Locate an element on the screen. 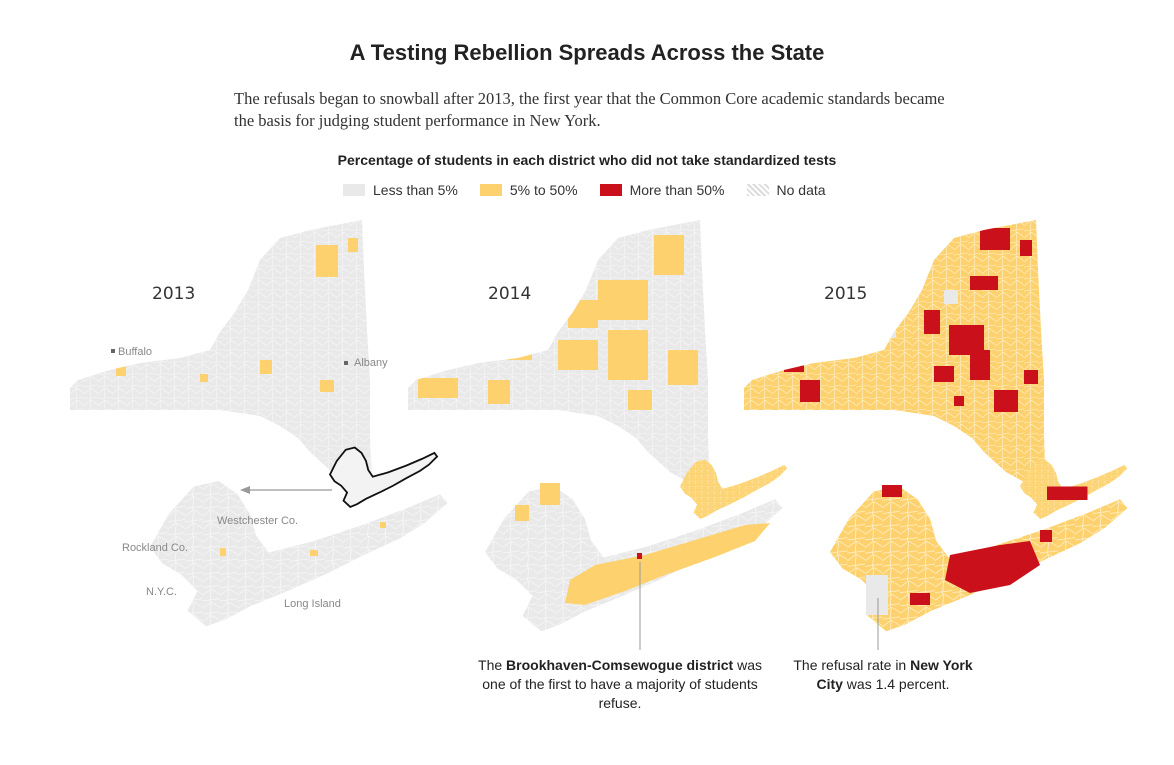 The image size is (1174, 765). legend-swatch-mid is located at coordinates (490, 190).